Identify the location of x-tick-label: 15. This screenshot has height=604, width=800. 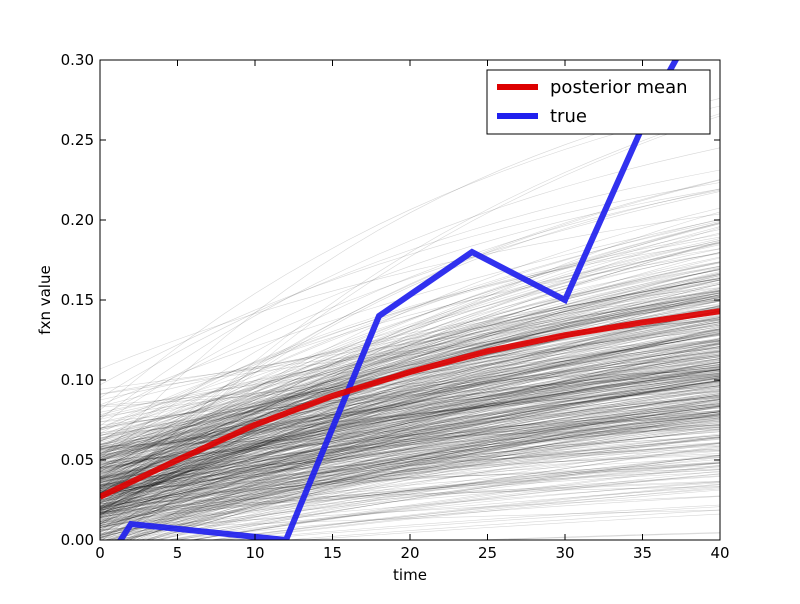
(332, 553).